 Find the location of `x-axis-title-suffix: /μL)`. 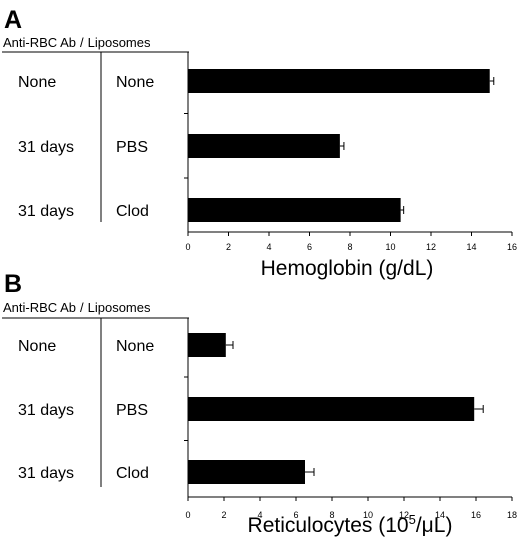

x-axis-title-suffix: /μL) is located at coordinates (434, 525).